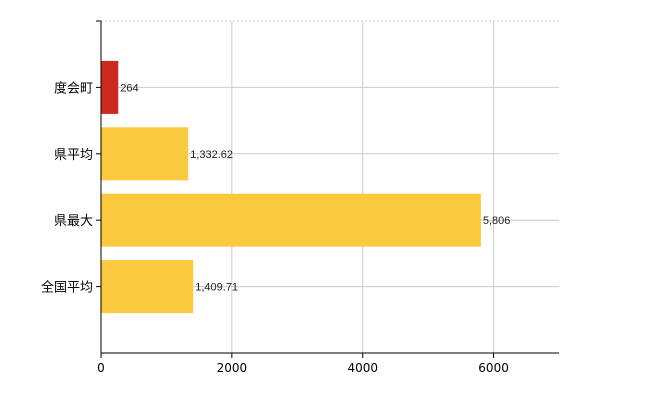  Describe the element at coordinates (73, 155) in the screenshot. I see `category-label: 県平均` at that location.